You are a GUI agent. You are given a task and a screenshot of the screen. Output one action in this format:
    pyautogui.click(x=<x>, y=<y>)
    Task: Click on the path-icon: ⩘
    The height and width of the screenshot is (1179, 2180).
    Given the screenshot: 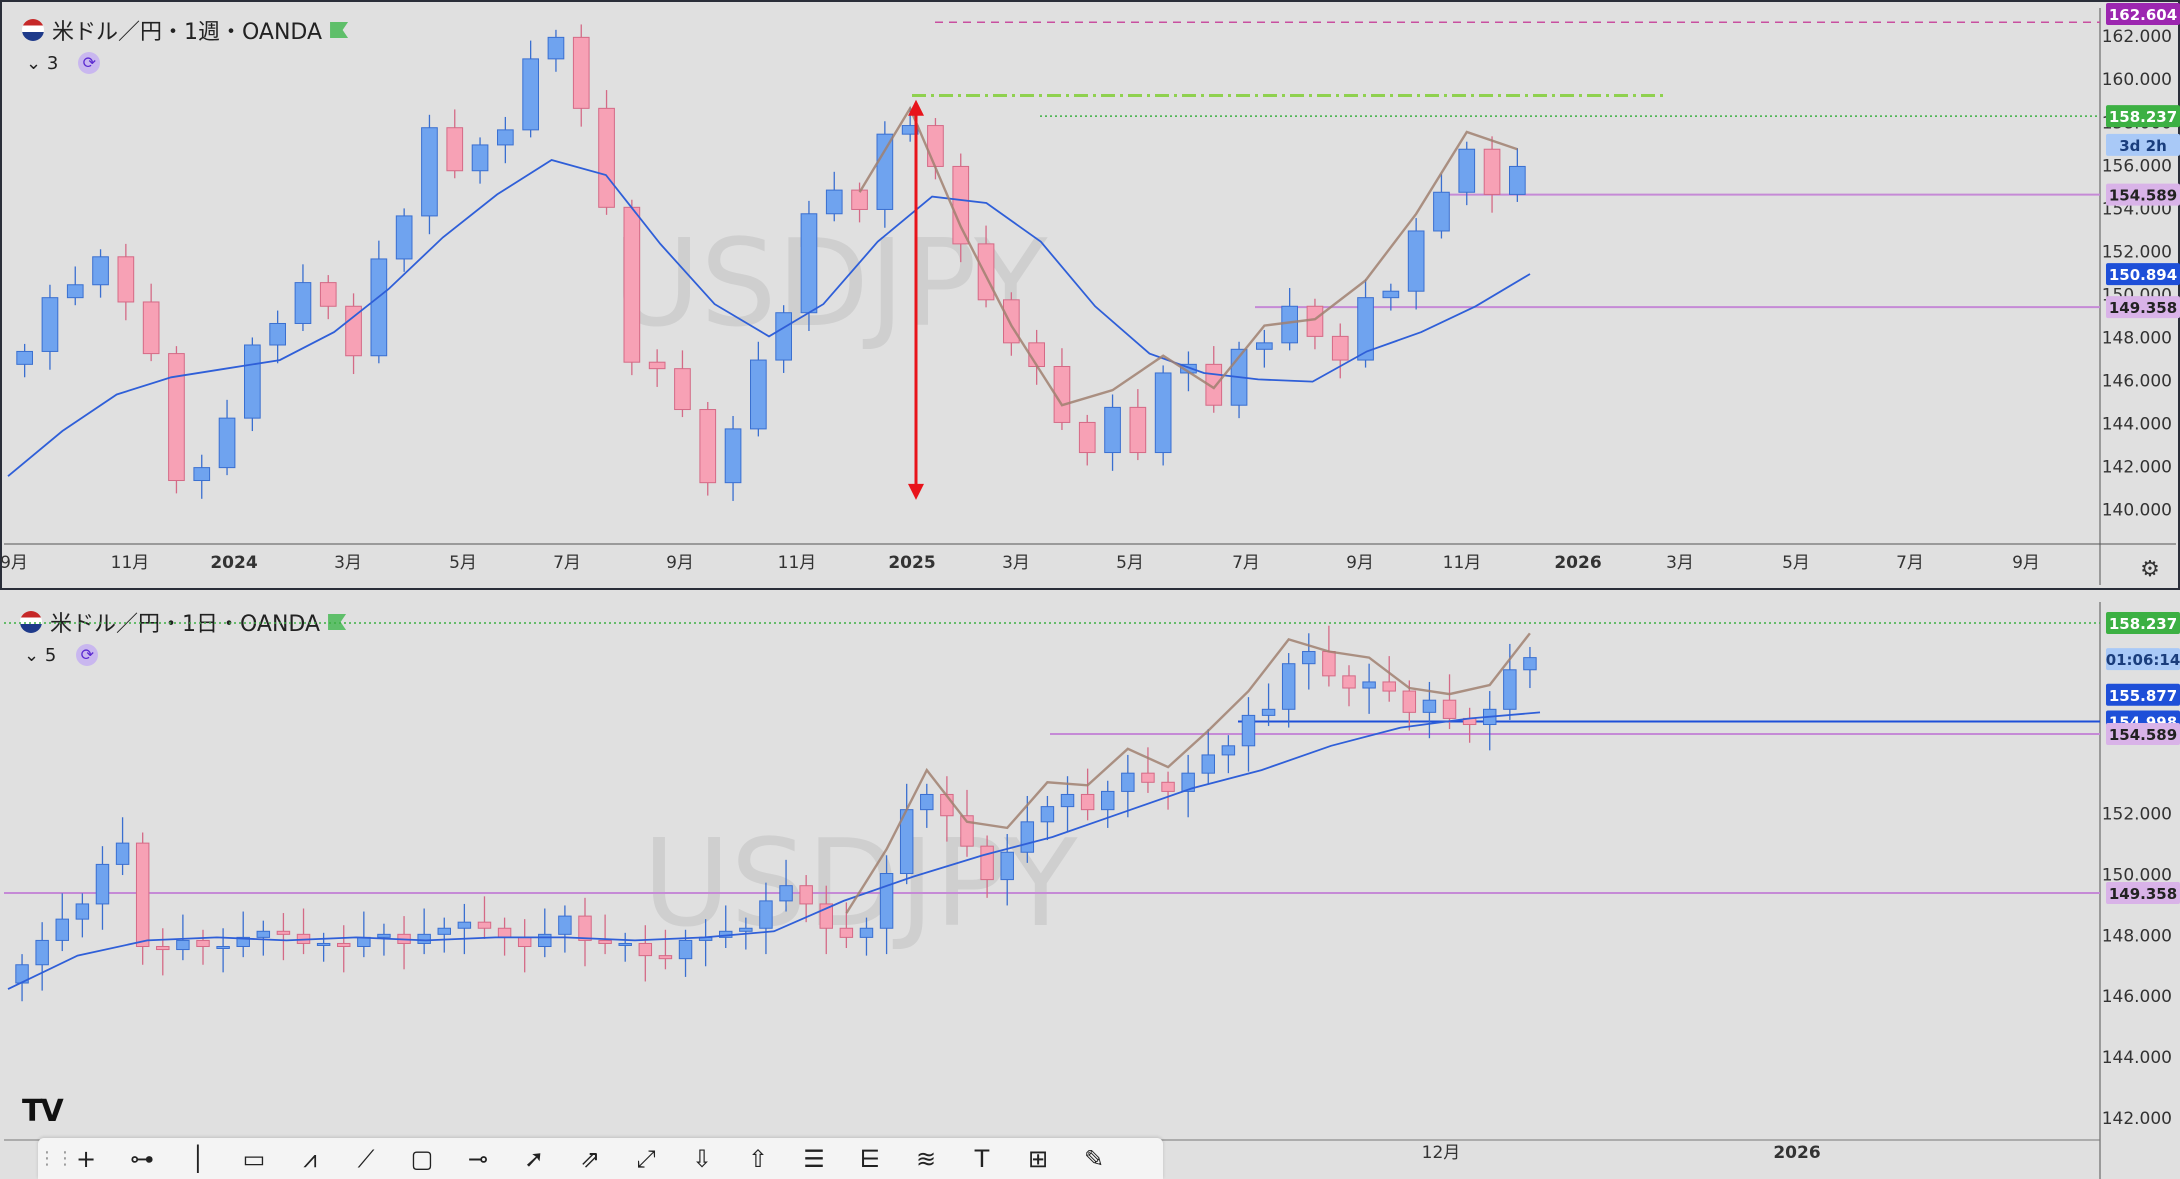 What is the action you would take?
    pyautogui.click(x=310, y=1158)
    